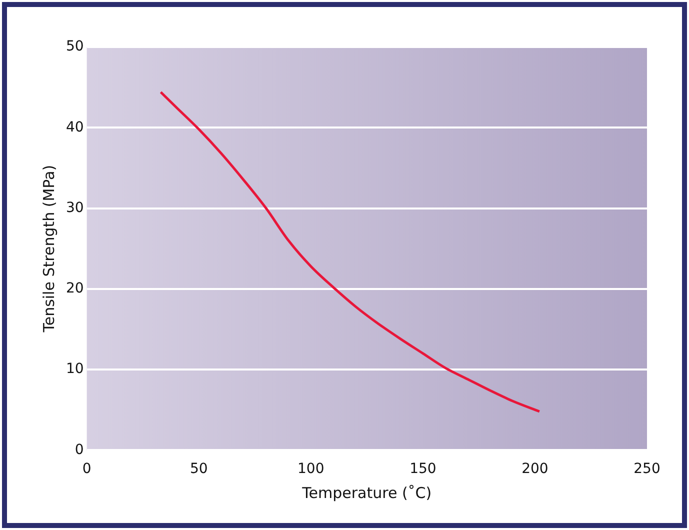 The image size is (689, 530). What do you see at coordinates (75, 208) in the screenshot?
I see `y-tick-label: 30` at bounding box center [75, 208].